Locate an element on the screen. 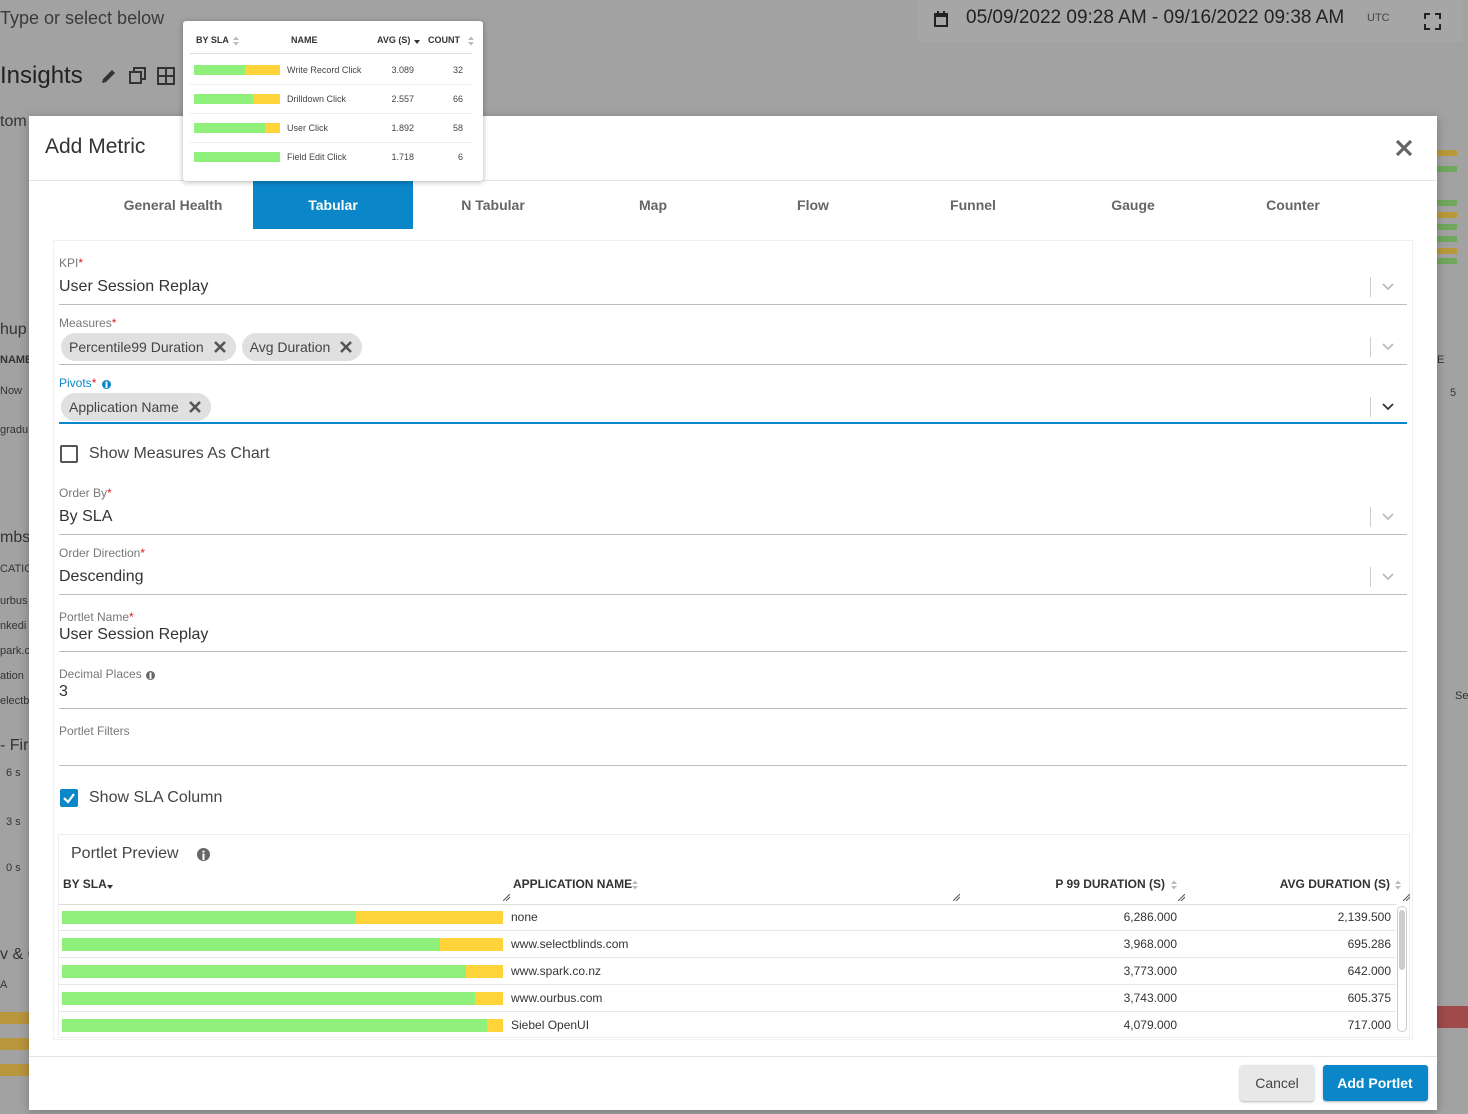 The width and height of the screenshot is (1468, 1114). tab-label: Tabular is located at coordinates (333, 205).